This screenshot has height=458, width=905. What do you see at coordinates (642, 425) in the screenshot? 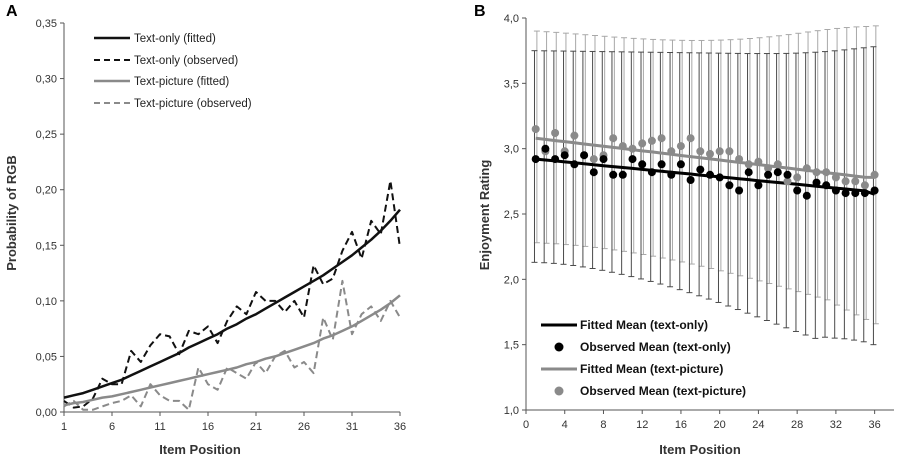
I see `b-xtick-label: 12` at bounding box center [642, 425].